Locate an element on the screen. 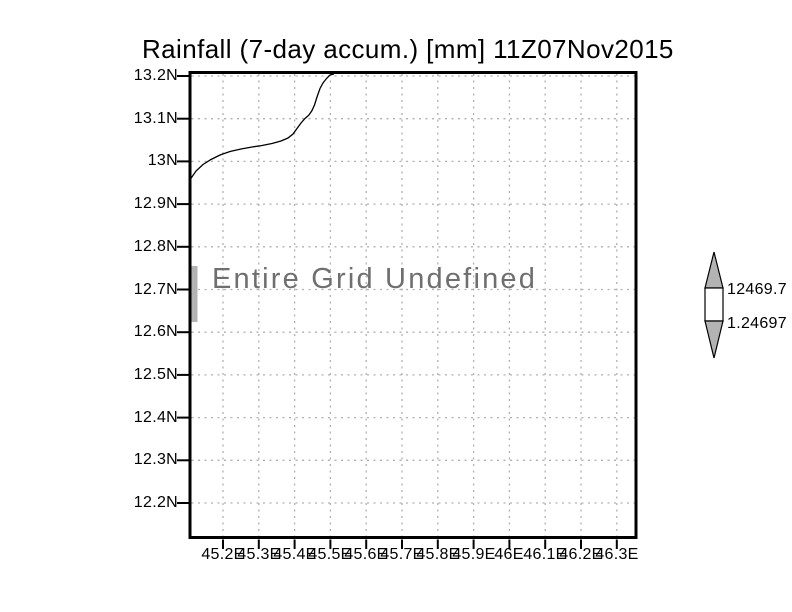  lat-tick-label: 13.2N is located at coordinates (155, 75).